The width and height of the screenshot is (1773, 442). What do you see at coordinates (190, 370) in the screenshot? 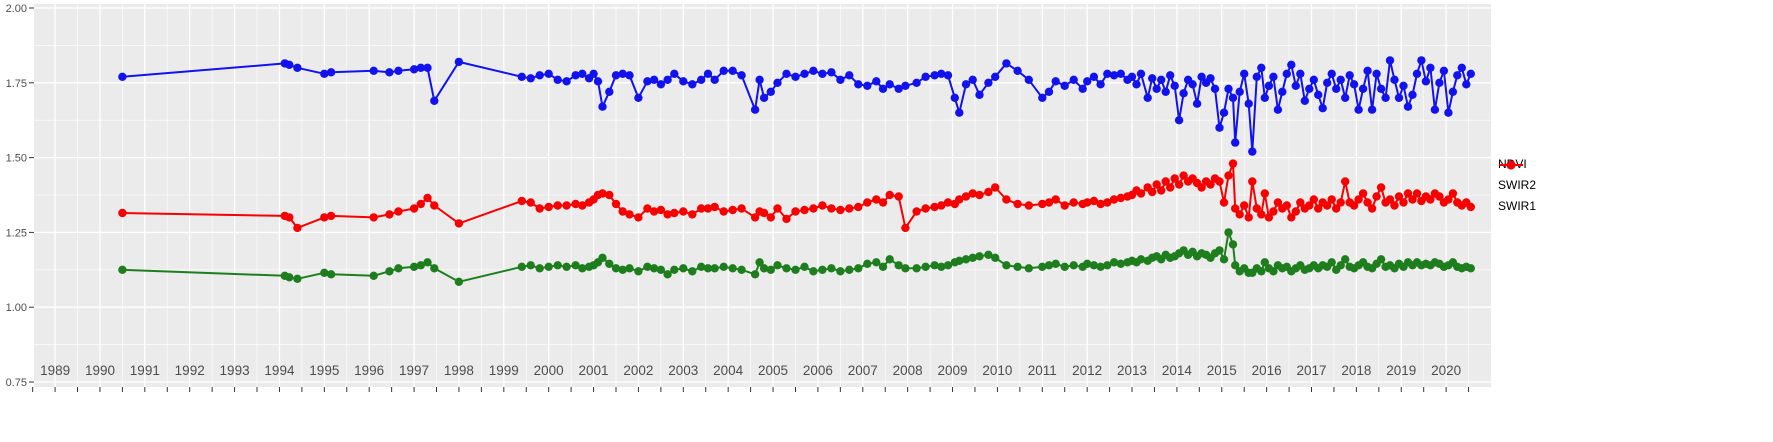
I see `x-tick-label: 1992` at bounding box center [190, 370].